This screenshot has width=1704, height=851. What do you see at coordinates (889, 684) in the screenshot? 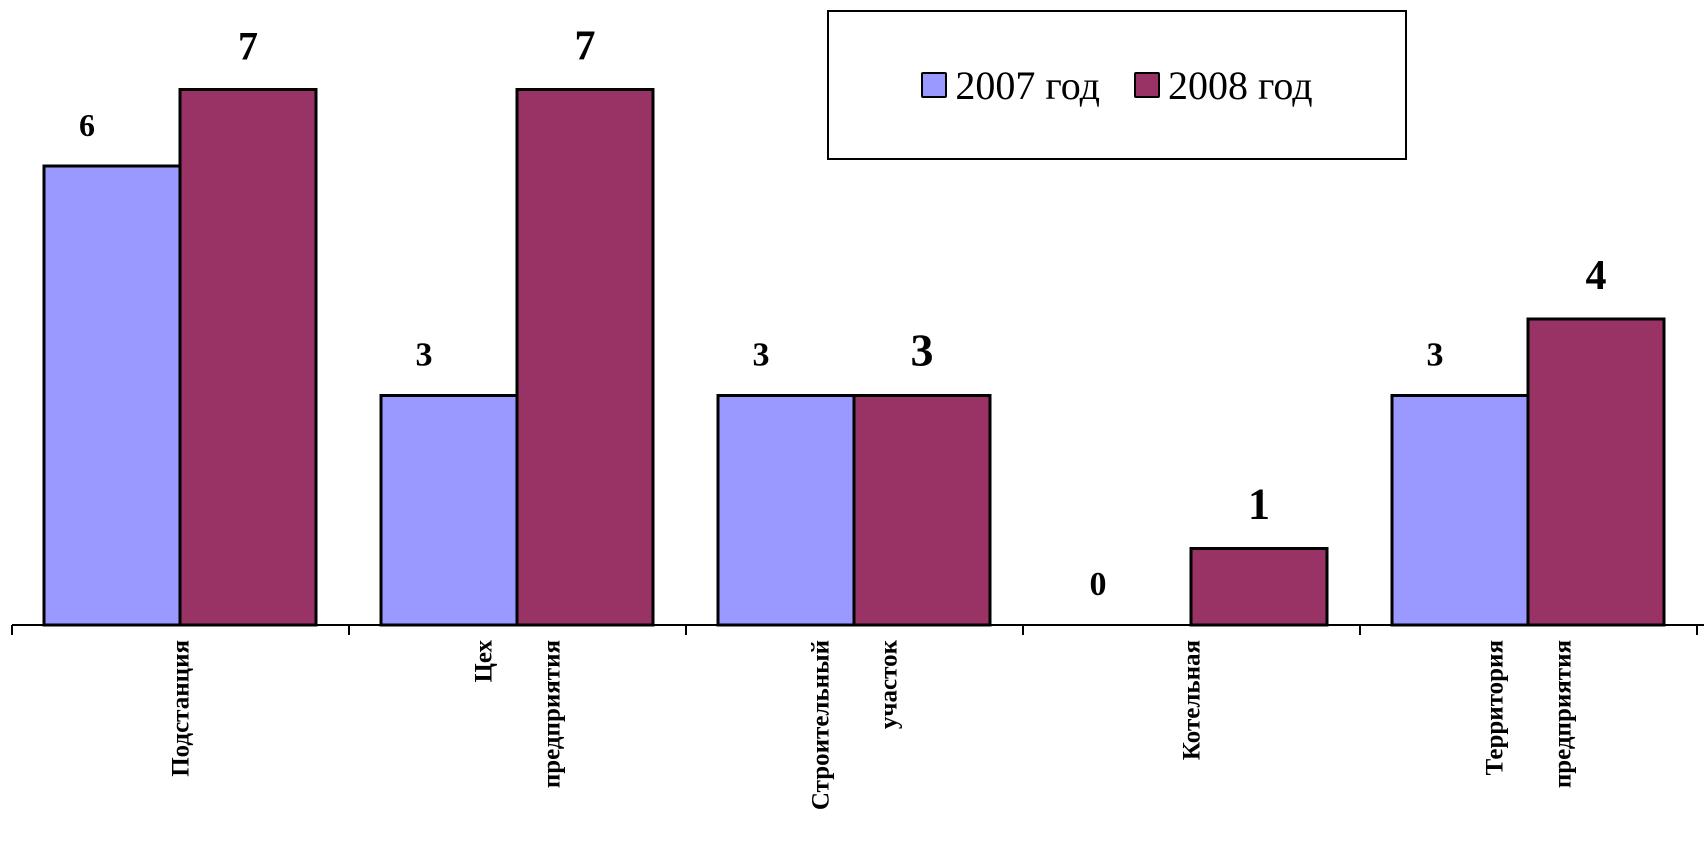
I see `category-label: участок` at bounding box center [889, 684].